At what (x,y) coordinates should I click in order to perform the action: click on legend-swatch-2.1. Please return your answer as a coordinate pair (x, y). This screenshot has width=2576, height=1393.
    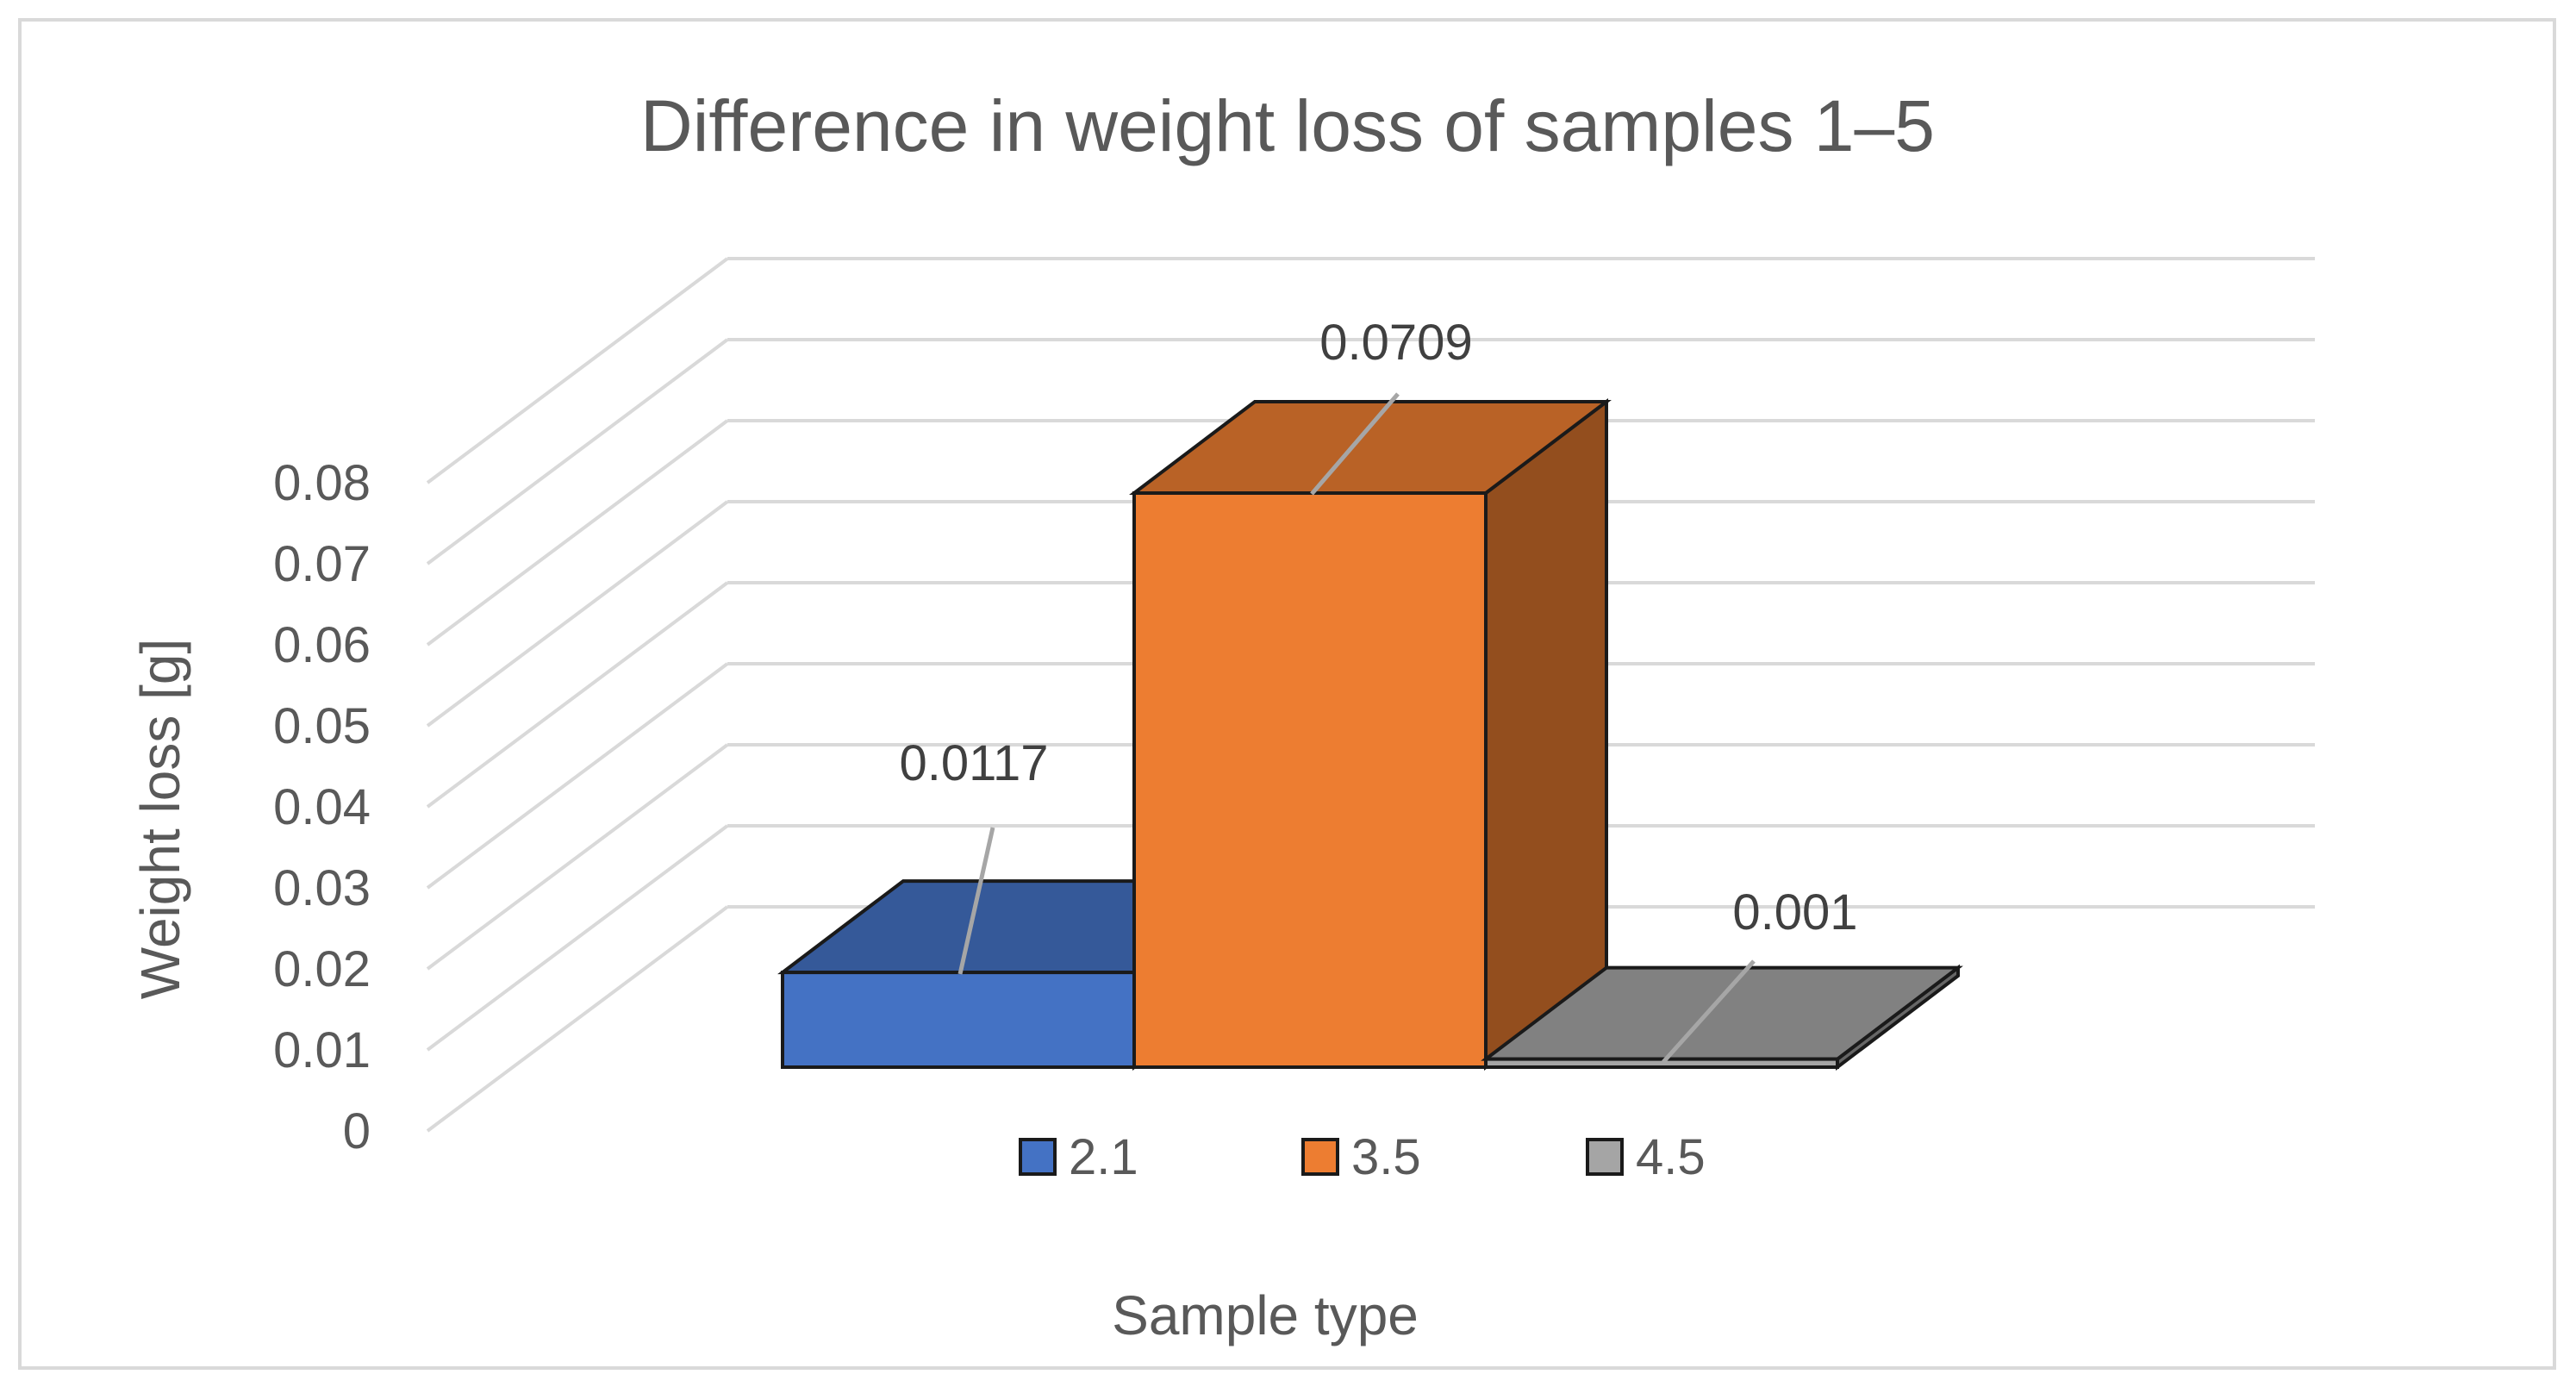
    Looking at the image, I should click on (1038, 1157).